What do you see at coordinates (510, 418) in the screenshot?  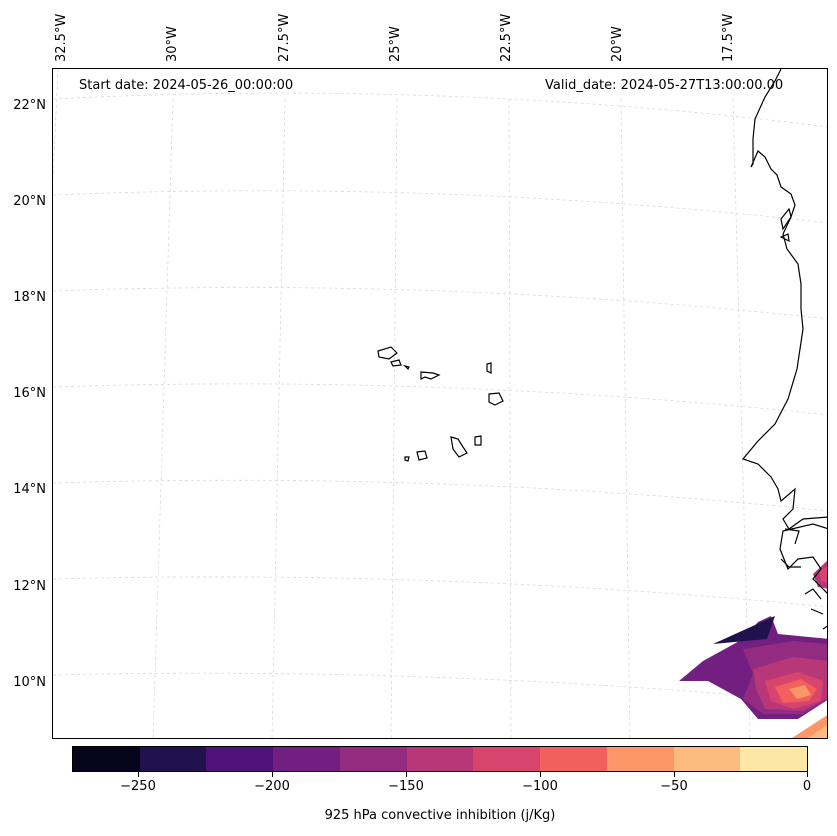 I see `meridian-22-5w` at bounding box center [510, 418].